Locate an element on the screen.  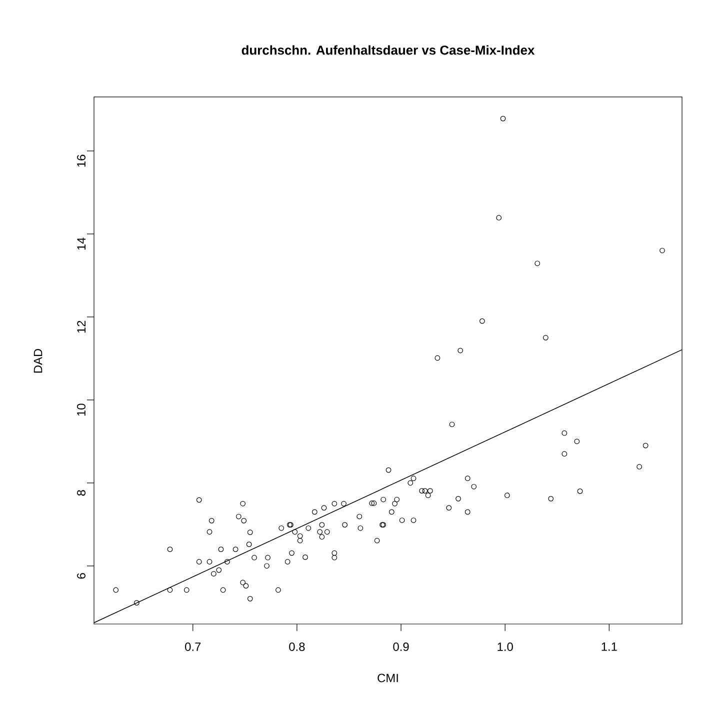
y-axis-title: DAD is located at coordinates (38, 360).